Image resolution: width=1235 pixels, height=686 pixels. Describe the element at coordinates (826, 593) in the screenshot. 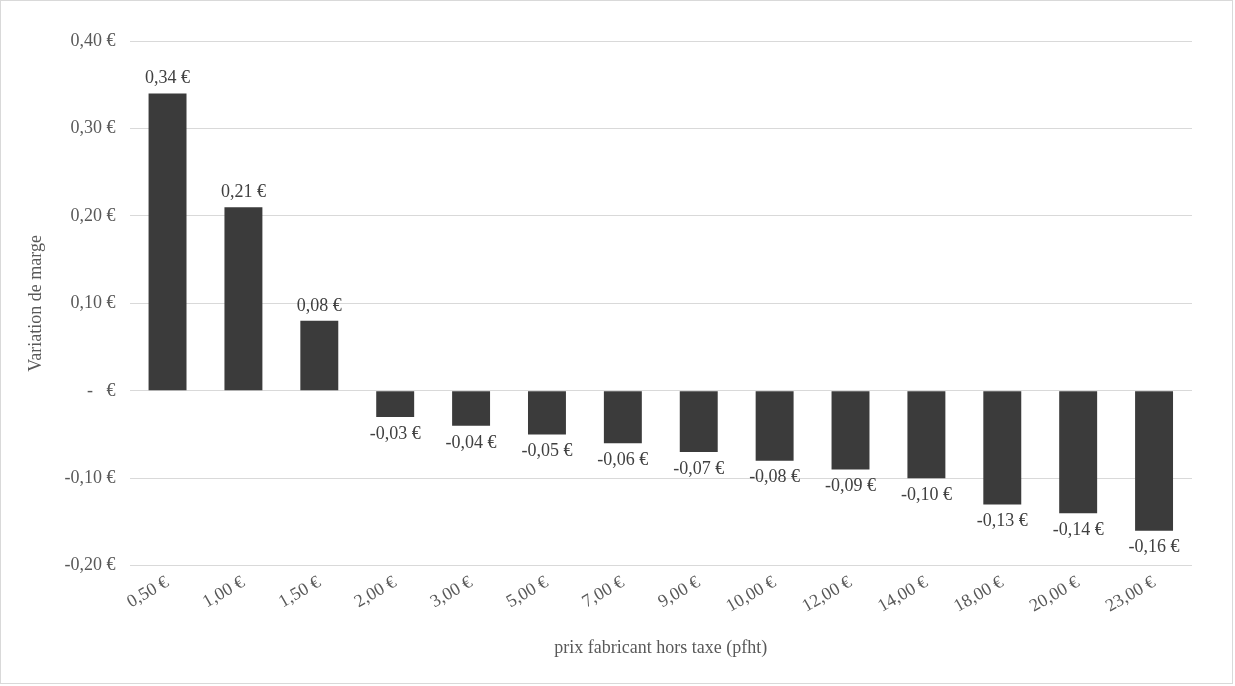

I see `x-tick-label: 12,00 €` at that location.